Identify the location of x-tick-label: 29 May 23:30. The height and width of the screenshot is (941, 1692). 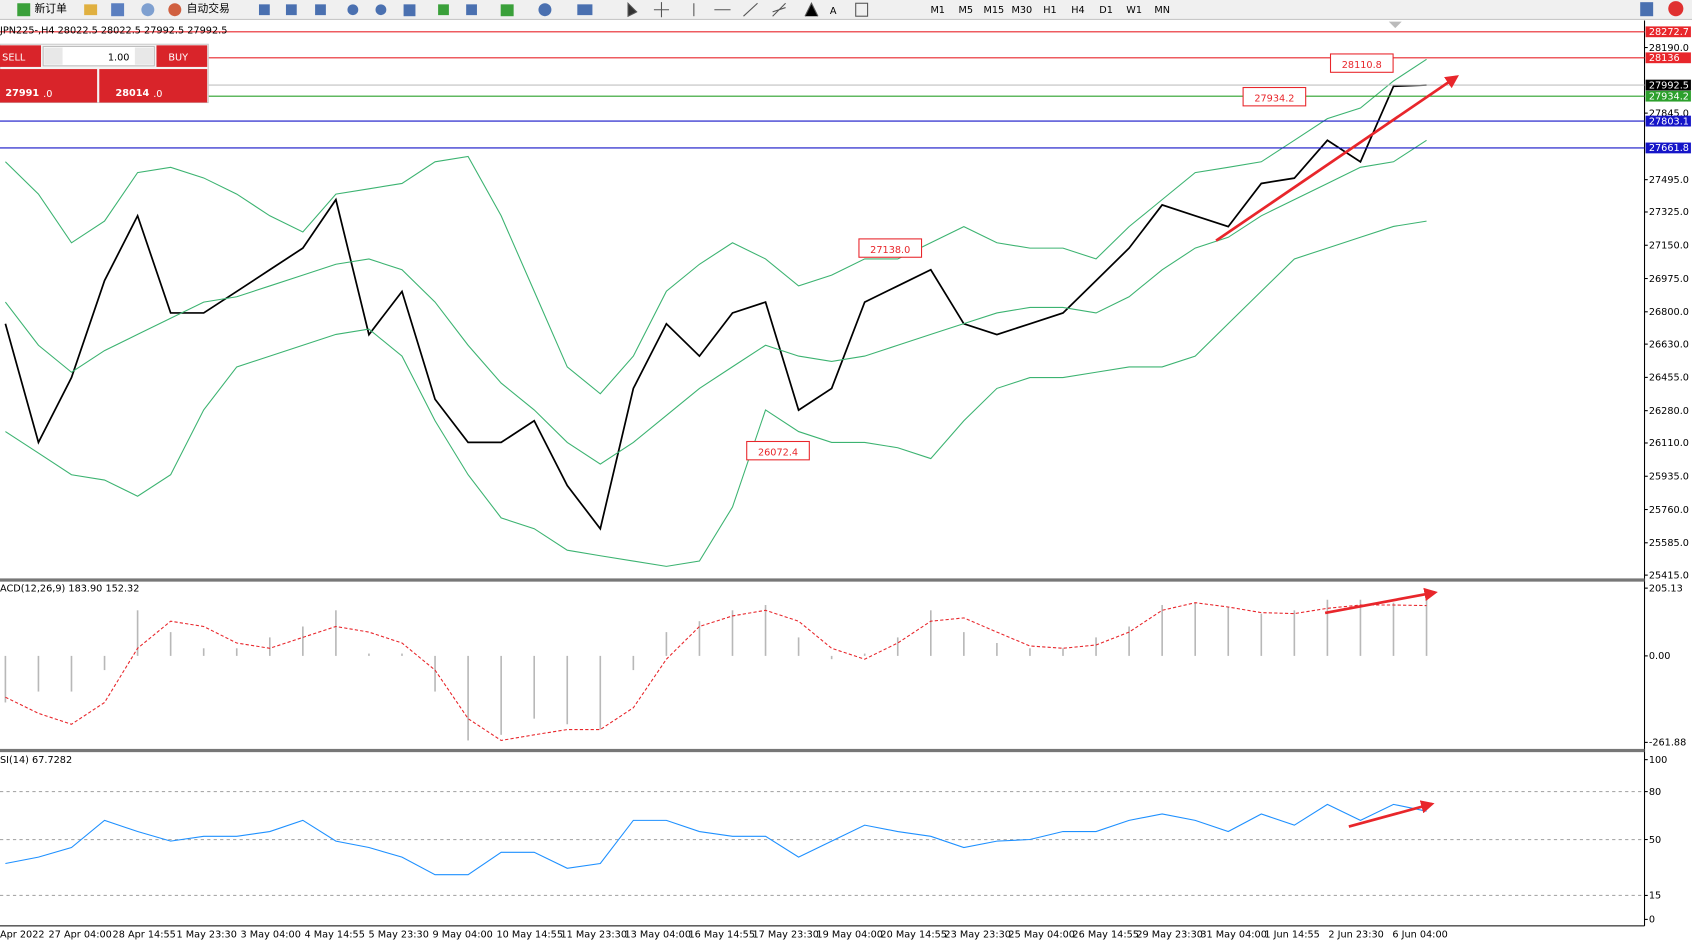
(1169, 935).